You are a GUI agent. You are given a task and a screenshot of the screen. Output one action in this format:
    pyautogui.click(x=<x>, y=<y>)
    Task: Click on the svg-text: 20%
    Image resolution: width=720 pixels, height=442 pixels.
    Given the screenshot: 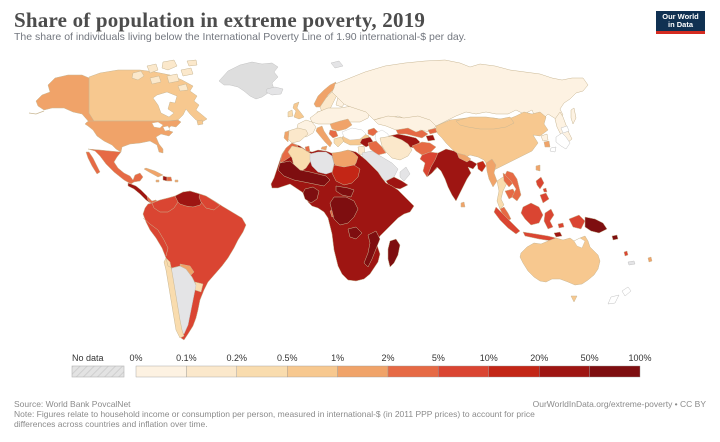 What is the action you would take?
    pyautogui.click(x=539, y=358)
    